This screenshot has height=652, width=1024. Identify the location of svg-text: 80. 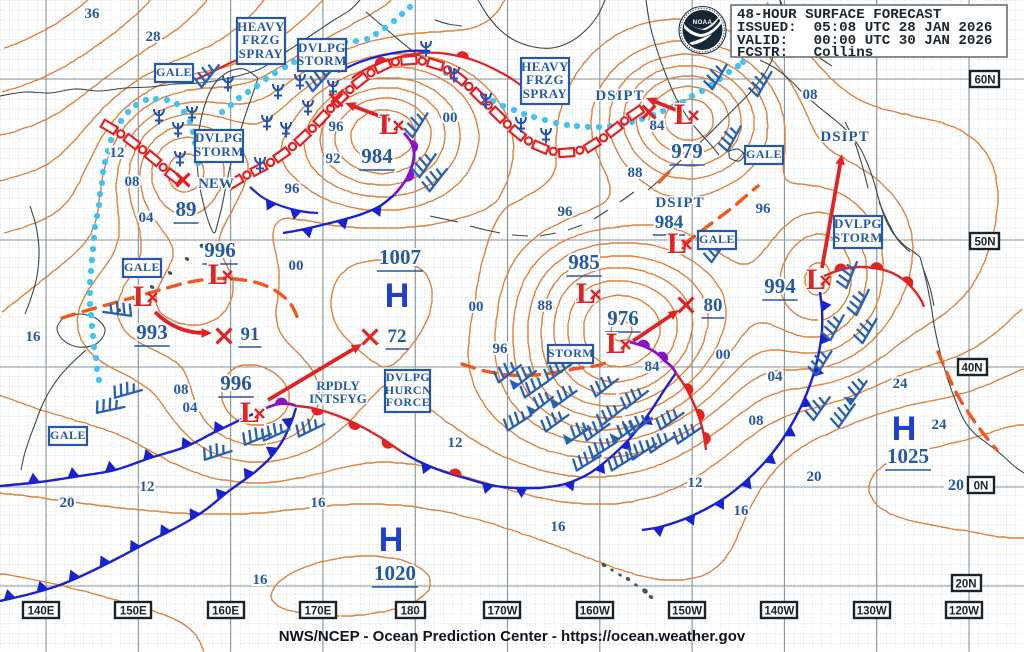
(713, 305).